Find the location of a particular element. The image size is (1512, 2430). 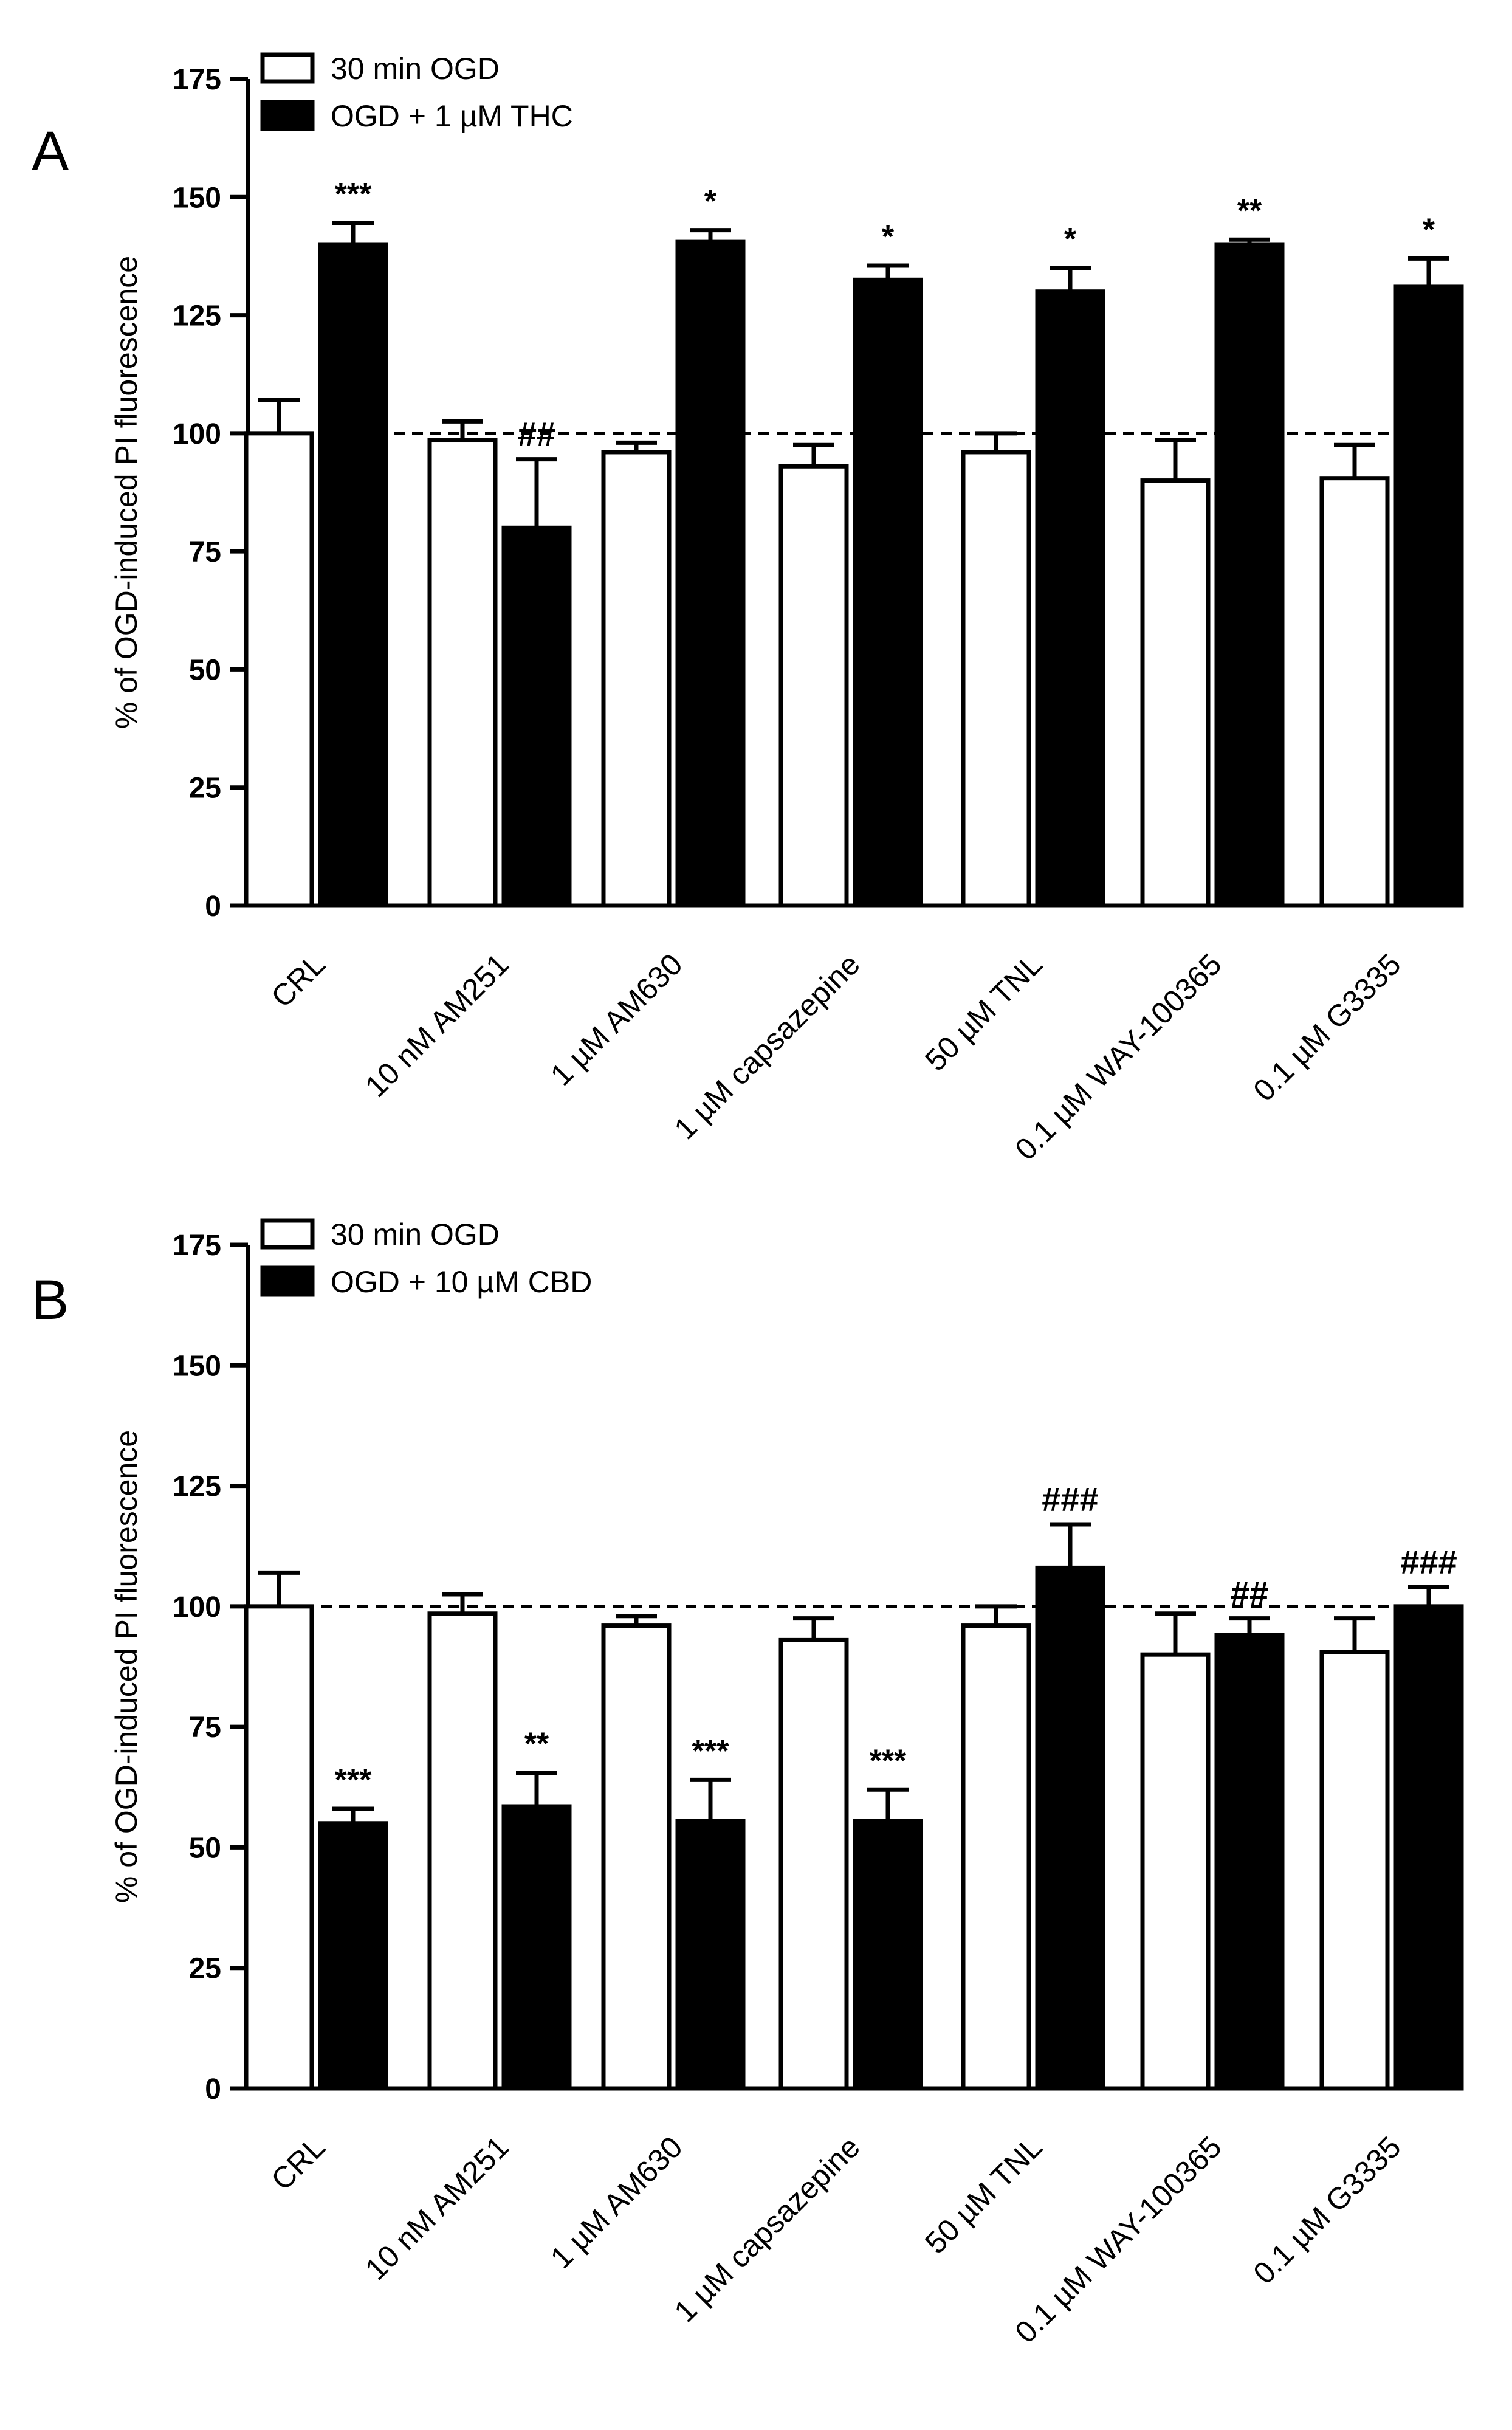

panel-label: B is located at coordinates (50, 1300).